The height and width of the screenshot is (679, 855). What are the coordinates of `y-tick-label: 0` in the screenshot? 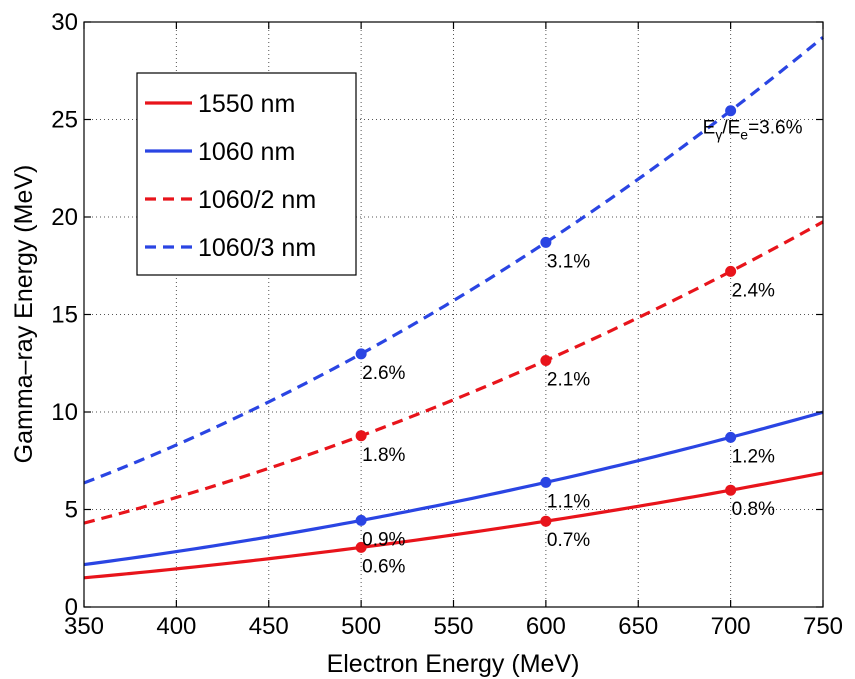 It's located at (71, 607).